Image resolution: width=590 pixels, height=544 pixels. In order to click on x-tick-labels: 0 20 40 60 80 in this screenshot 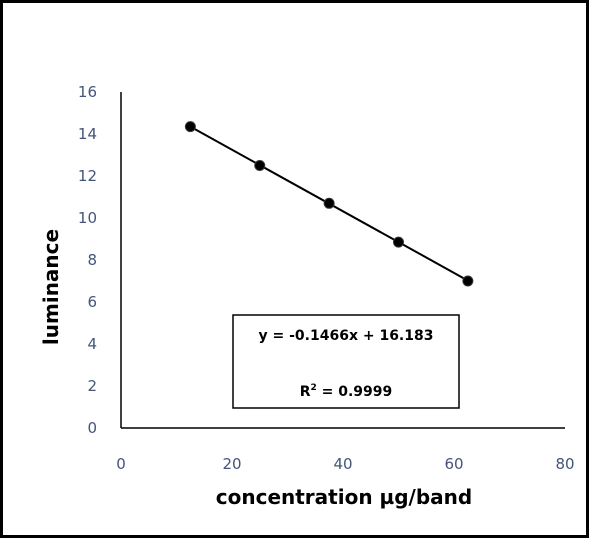, I will do `click(345, 464)`.